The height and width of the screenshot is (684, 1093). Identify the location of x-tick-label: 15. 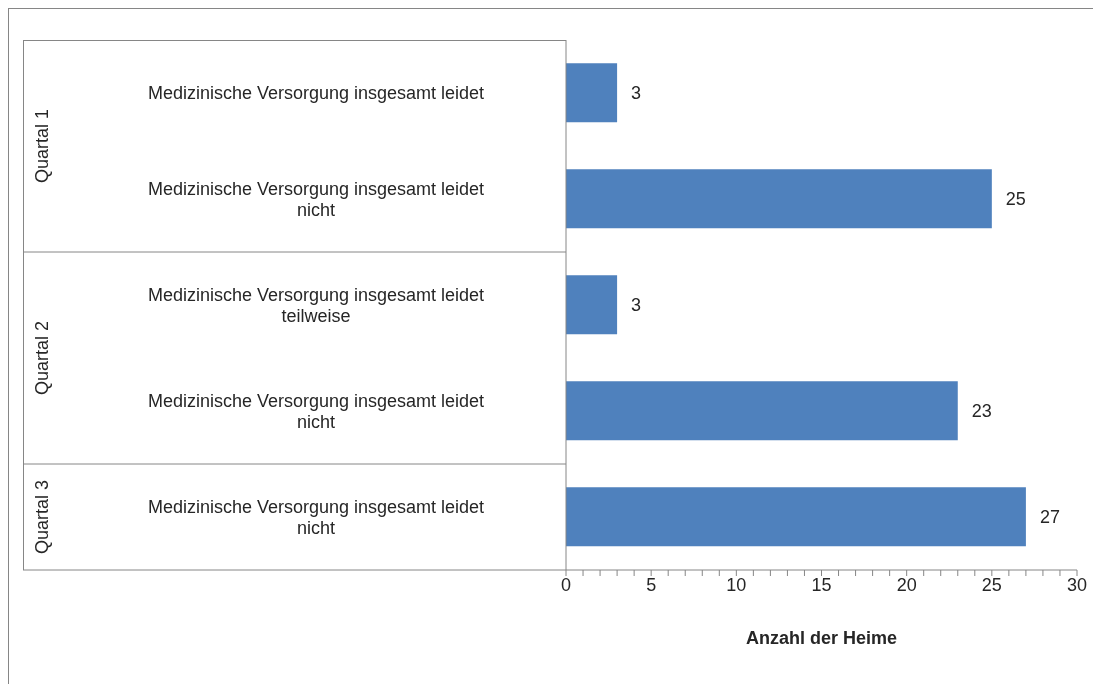
(821, 584).